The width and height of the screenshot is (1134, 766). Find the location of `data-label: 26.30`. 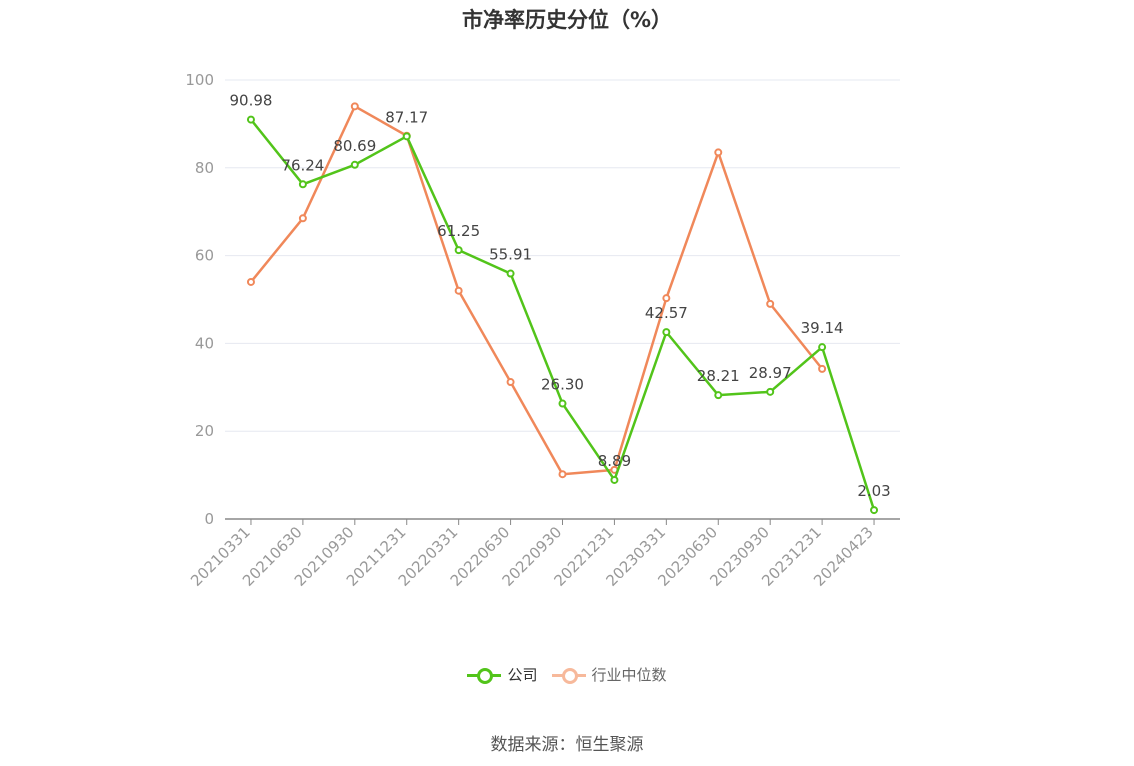

data-label: 26.30 is located at coordinates (562, 385).